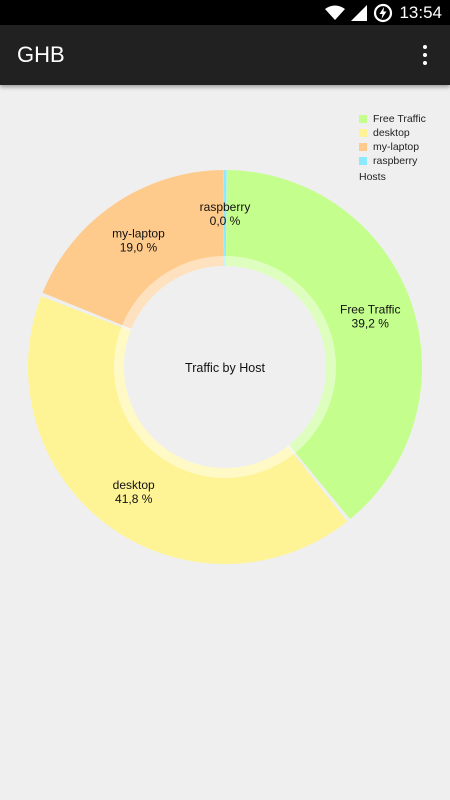 The height and width of the screenshot is (800, 450). Describe the element at coordinates (225, 55) in the screenshot. I see `app-bar: GHB` at that location.